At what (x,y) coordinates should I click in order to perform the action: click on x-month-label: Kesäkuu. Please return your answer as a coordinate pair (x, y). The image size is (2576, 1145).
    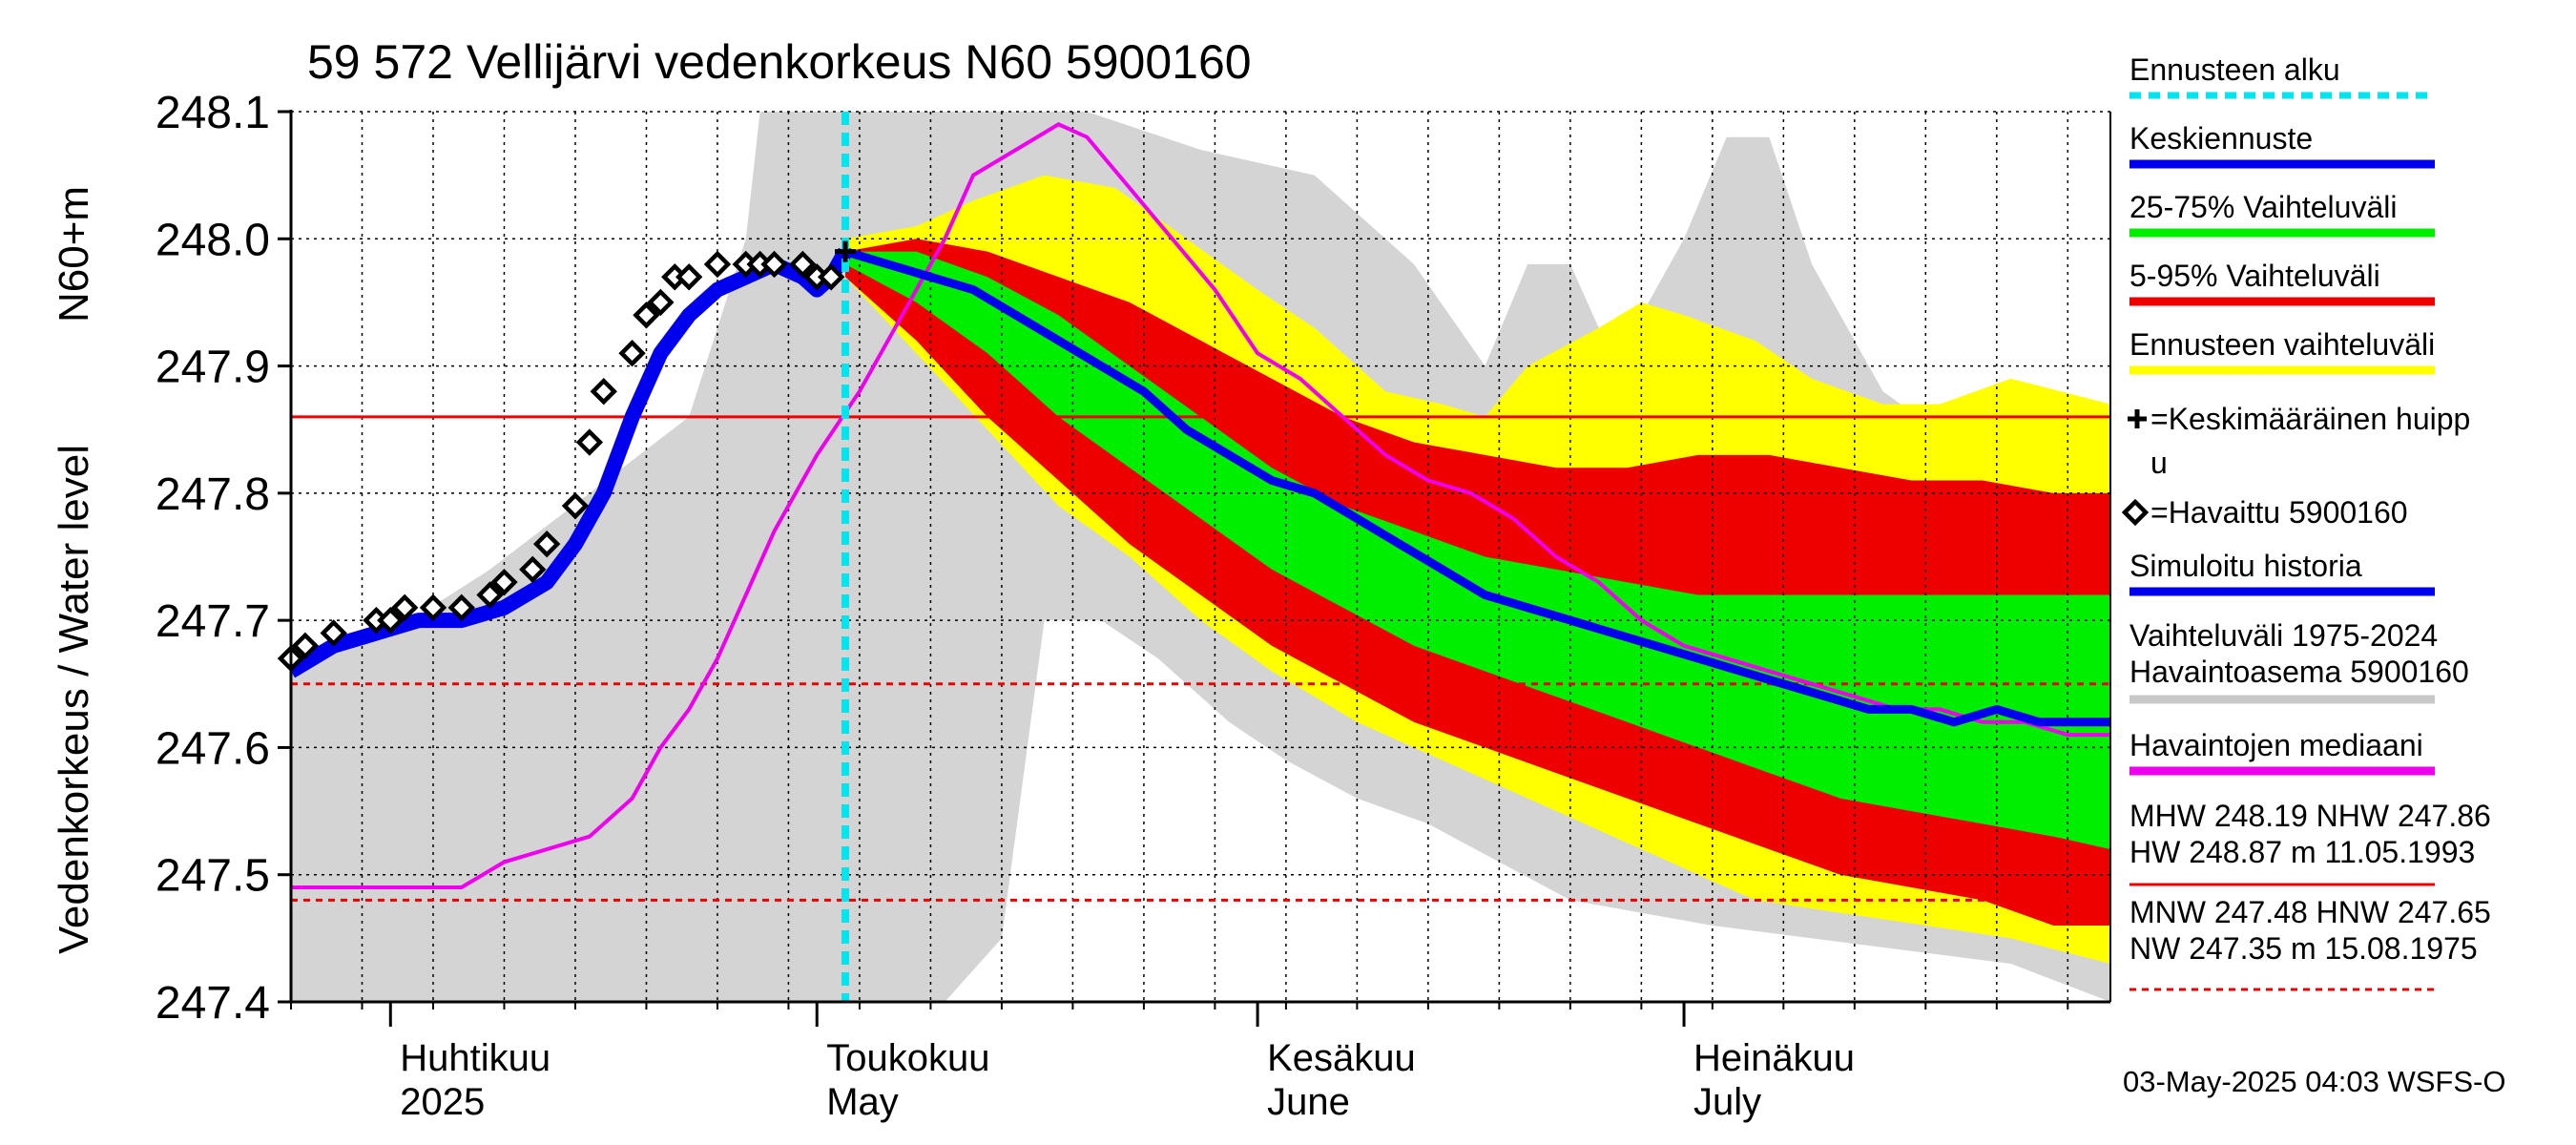
    Looking at the image, I should click on (1341, 1058).